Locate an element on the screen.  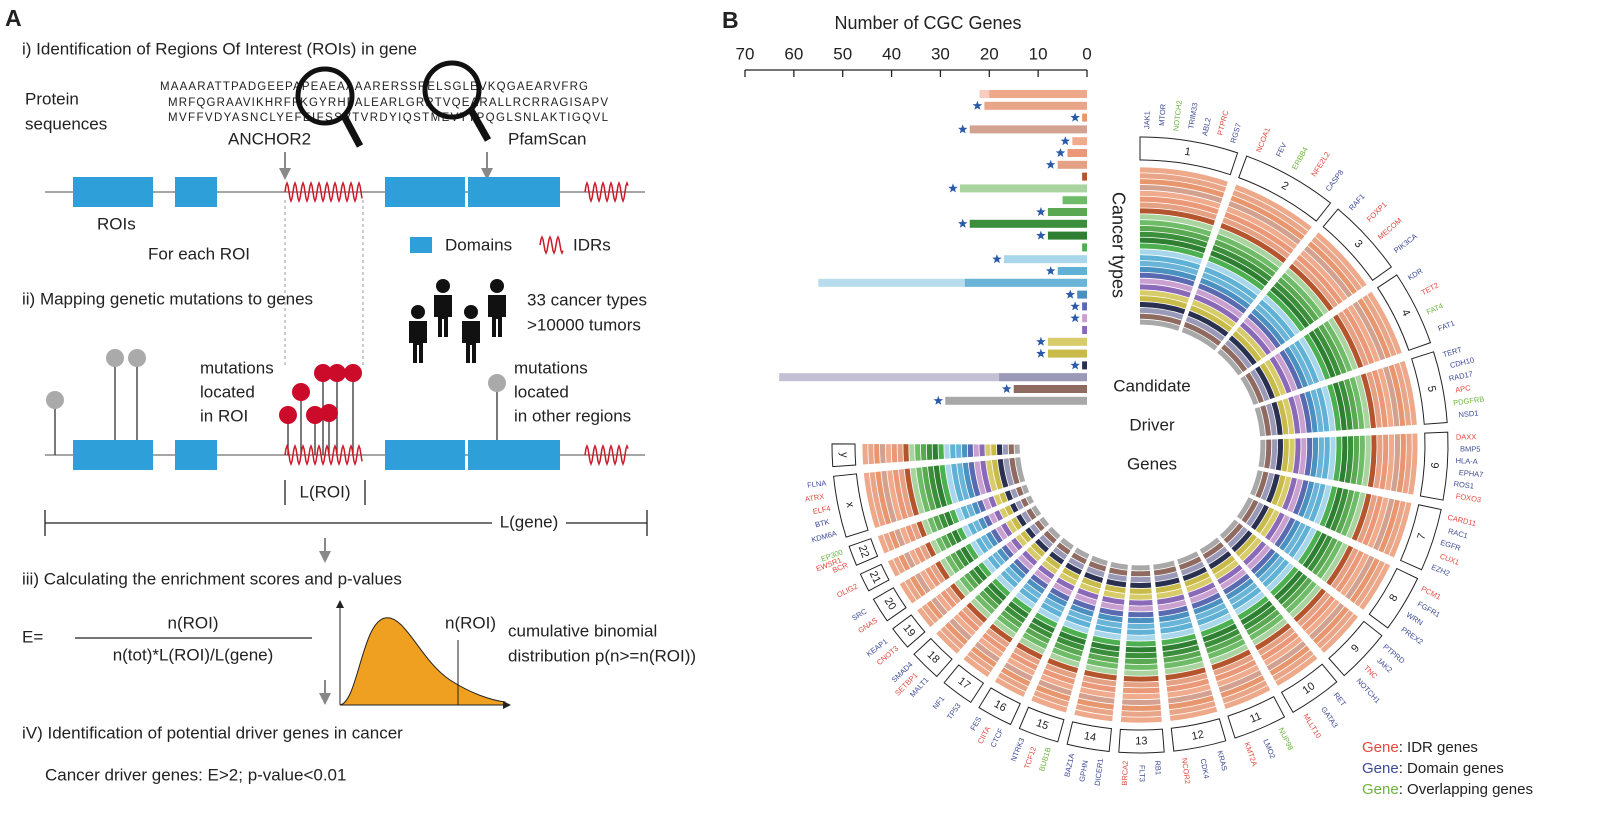
gene-label: PCM1 is located at coordinates (1431, 592).